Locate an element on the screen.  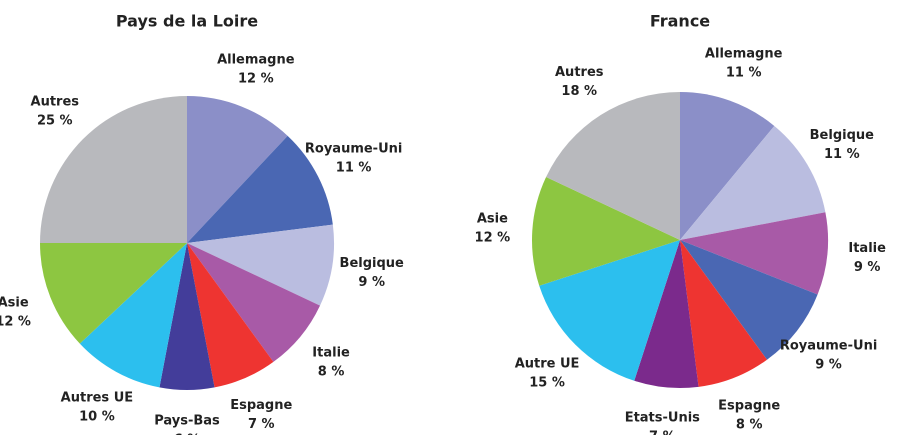
chart-title: France is located at coordinates (680, 21).